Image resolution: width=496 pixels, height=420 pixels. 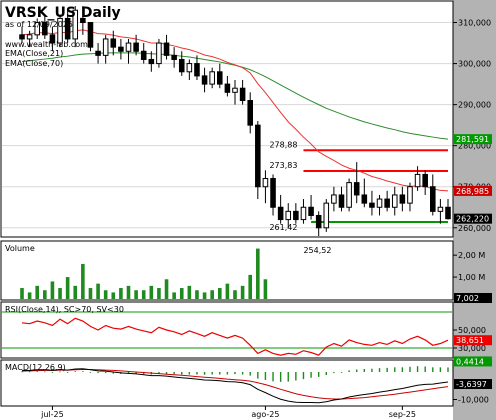 I want to click on last-value-box, so click(x=473, y=218).